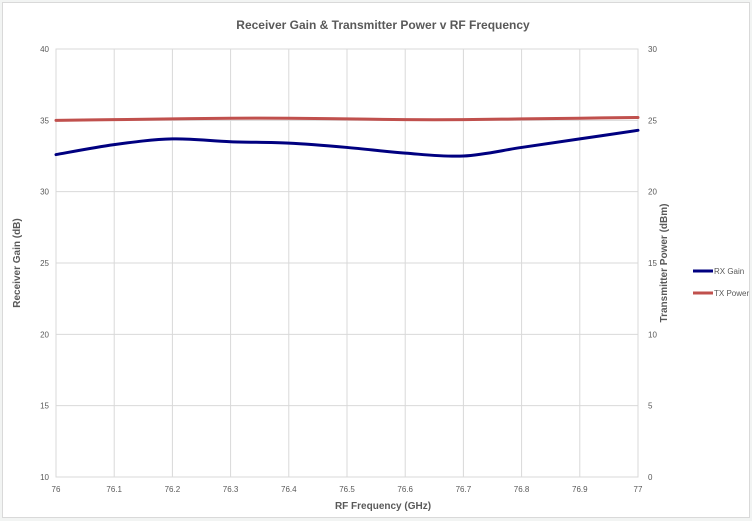  I want to click on x-tick-label: 76.9, so click(580, 489).